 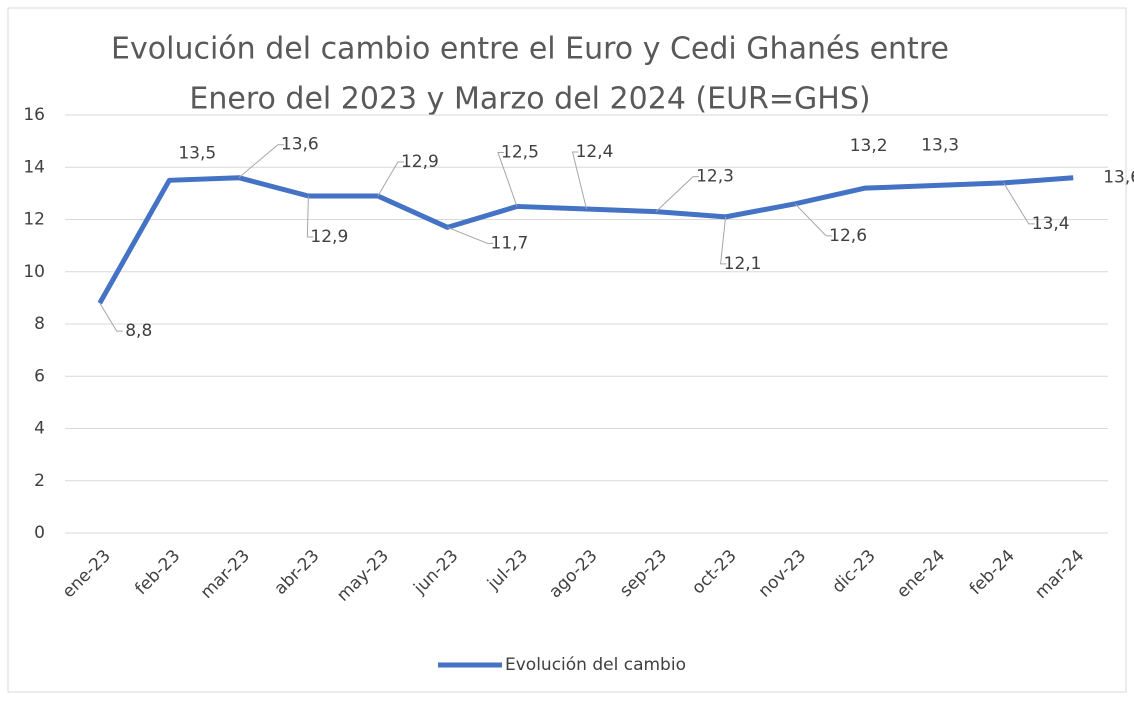 I want to click on legend-label: Evolución del cambio, so click(x=595, y=665).